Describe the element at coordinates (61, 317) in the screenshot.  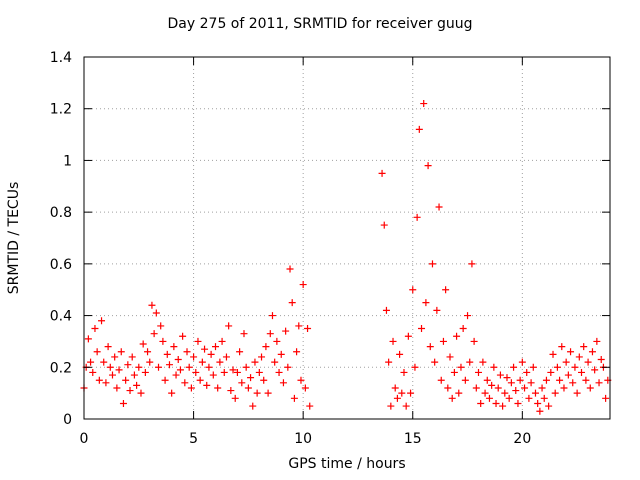
I see `y-tick-label: 0.4` at that location.